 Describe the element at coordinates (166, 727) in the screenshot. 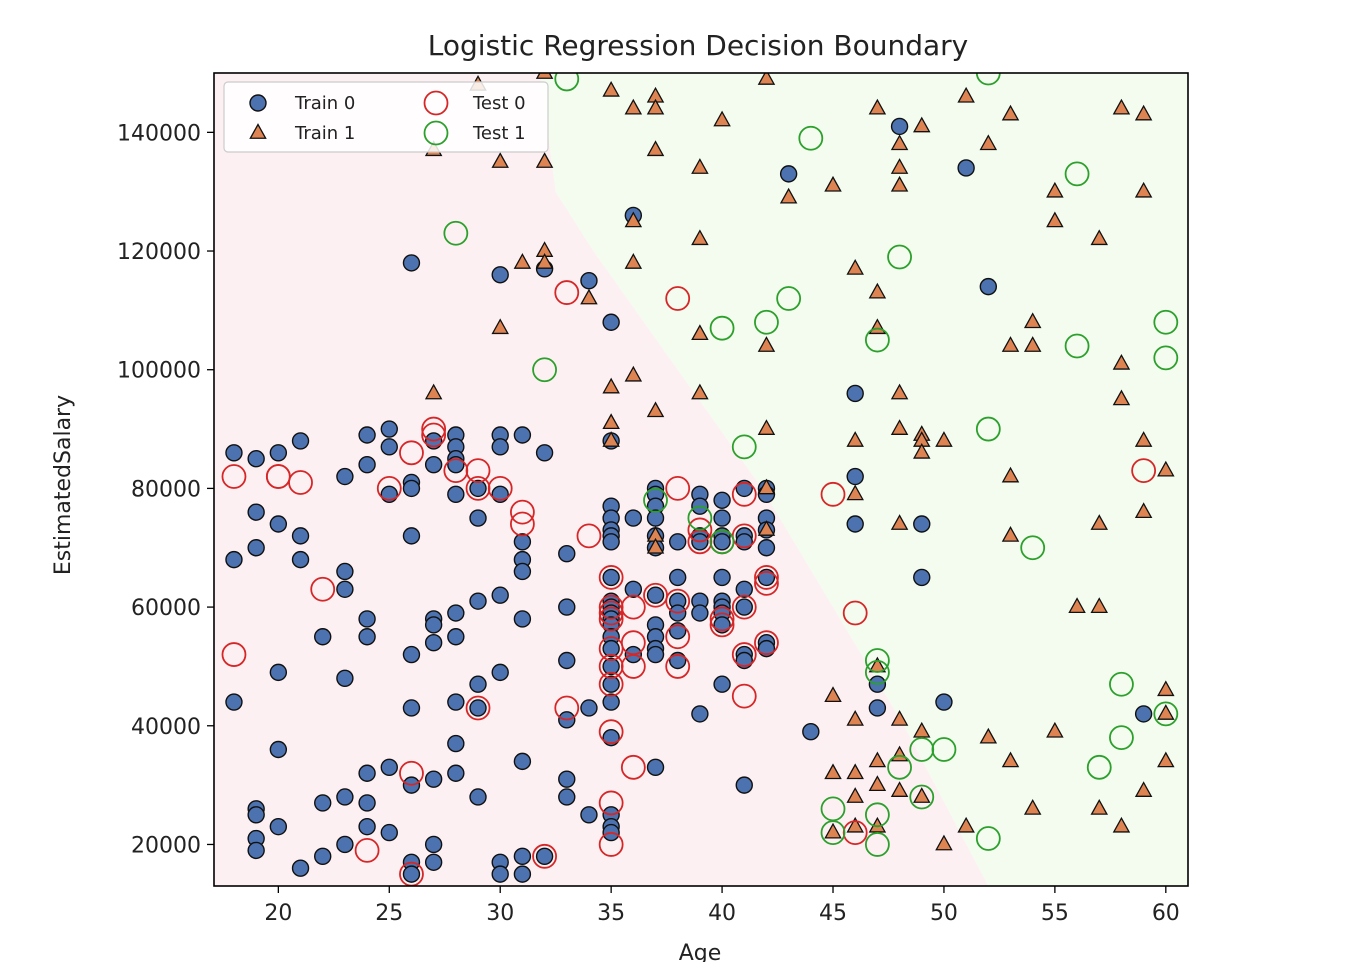

I see `y-tick-label: 40000` at that location.